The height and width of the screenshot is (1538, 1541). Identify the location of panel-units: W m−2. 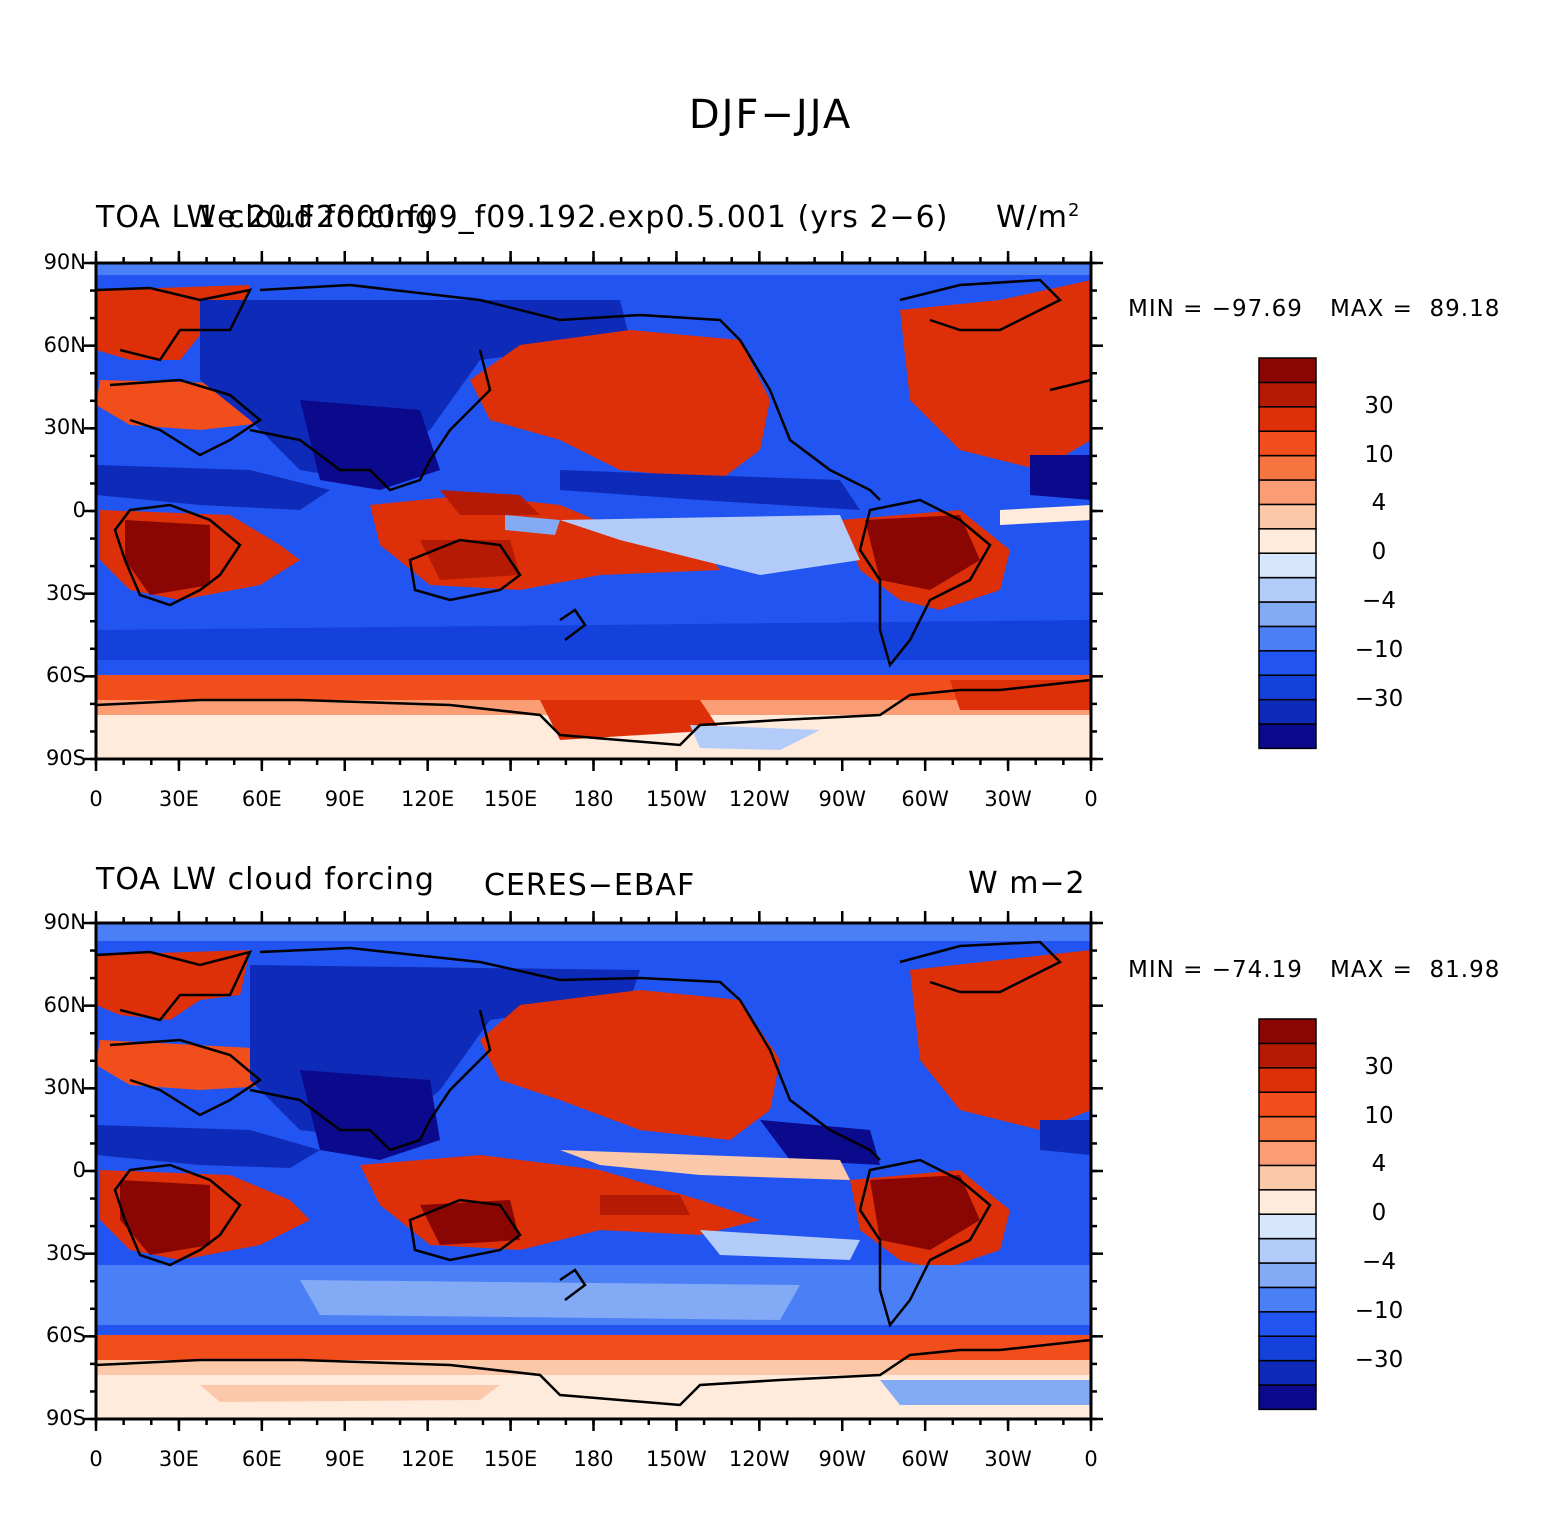
(1027, 883).